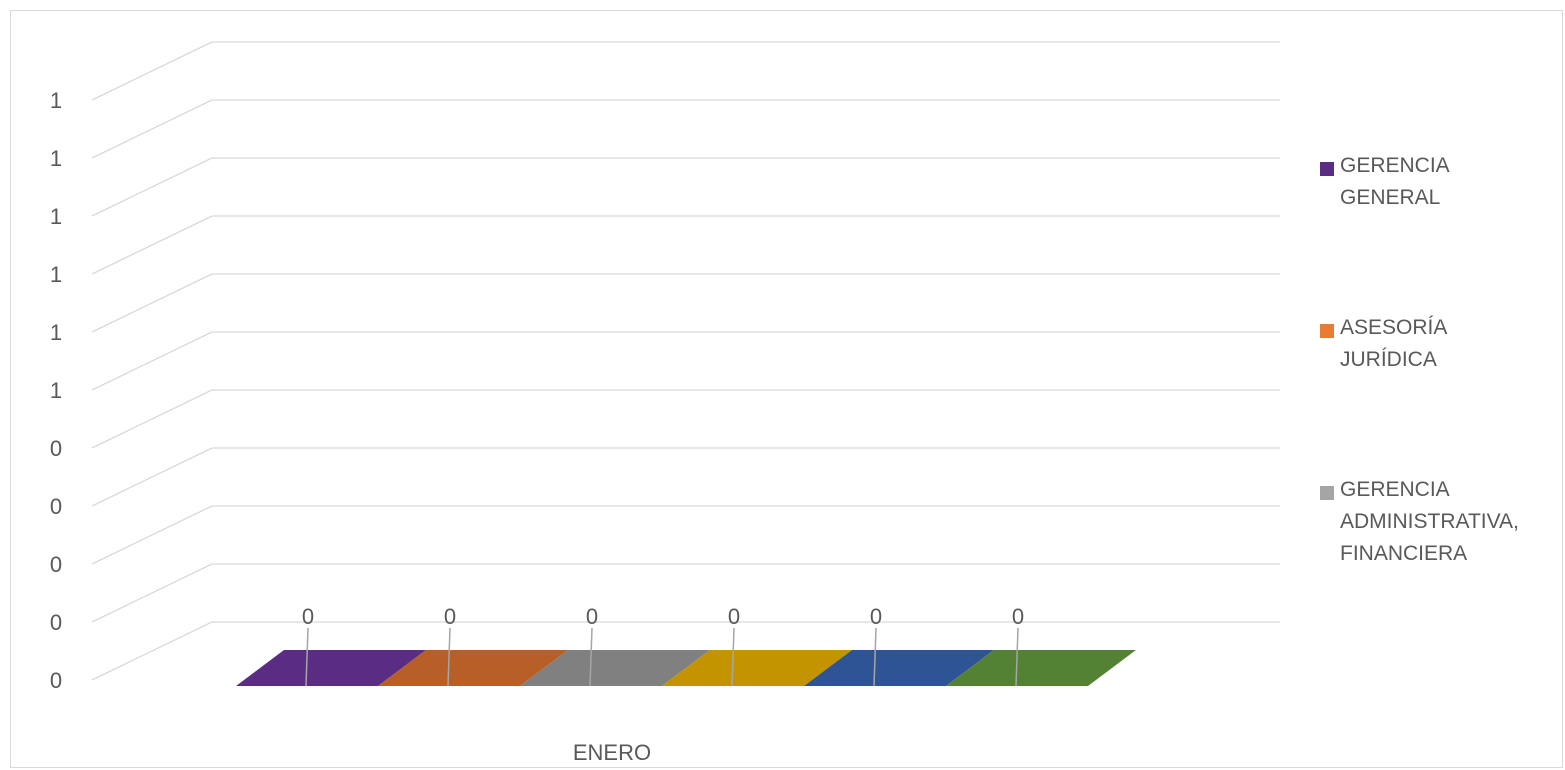  What do you see at coordinates (1429, 521) in the screenshot?
I see `legend-label-line: ADMINISTRATIVA,` at bounding box center [1429, 521].